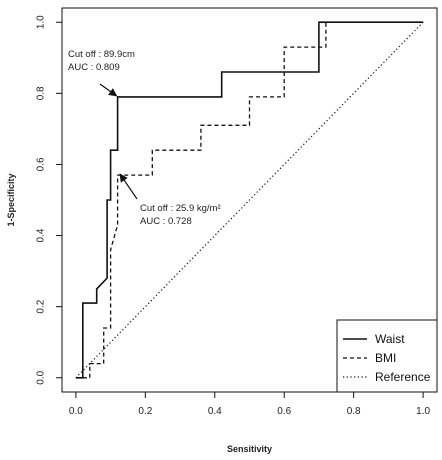  I want to click on annotation-bmi-line: Cut off : 25.9 kg/m², so click(180, 208).